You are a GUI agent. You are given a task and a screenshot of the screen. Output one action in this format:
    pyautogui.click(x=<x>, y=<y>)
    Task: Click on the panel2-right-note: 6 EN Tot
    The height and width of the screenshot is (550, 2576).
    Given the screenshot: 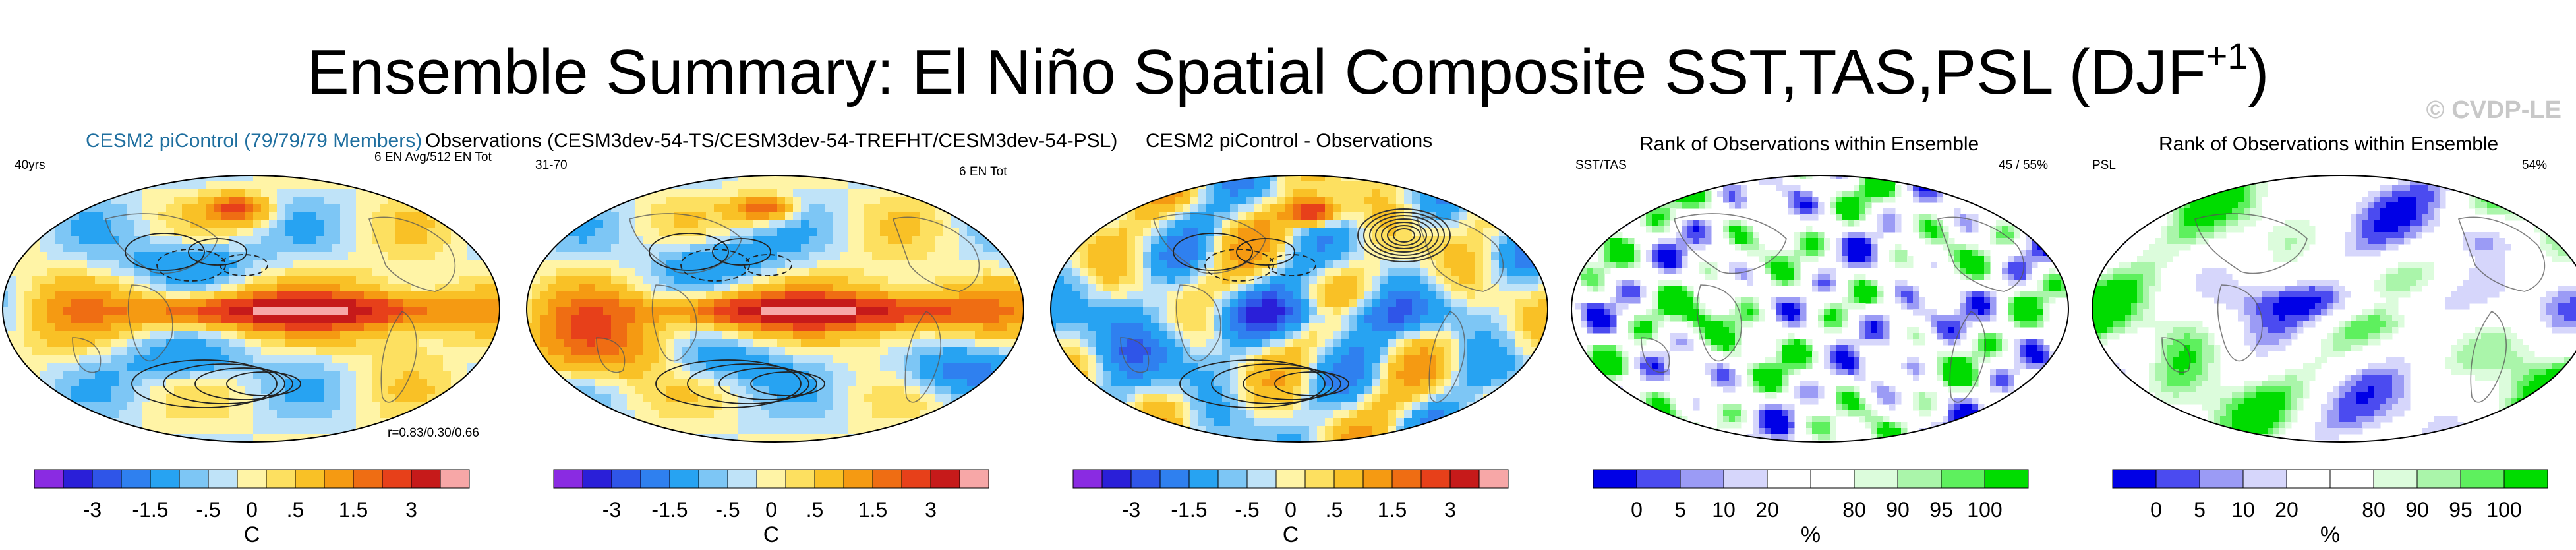 What is the action you would take?
    pyautogui.click(x=983, y=172)
    